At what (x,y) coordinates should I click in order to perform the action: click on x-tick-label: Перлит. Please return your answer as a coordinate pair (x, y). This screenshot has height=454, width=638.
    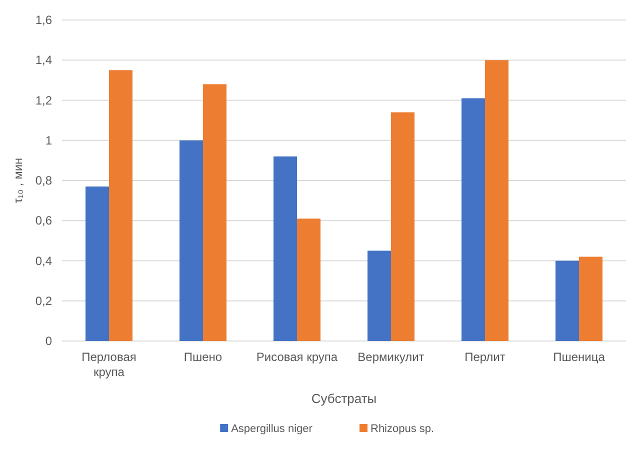
    Looking at the image, I should click on (485, 357).